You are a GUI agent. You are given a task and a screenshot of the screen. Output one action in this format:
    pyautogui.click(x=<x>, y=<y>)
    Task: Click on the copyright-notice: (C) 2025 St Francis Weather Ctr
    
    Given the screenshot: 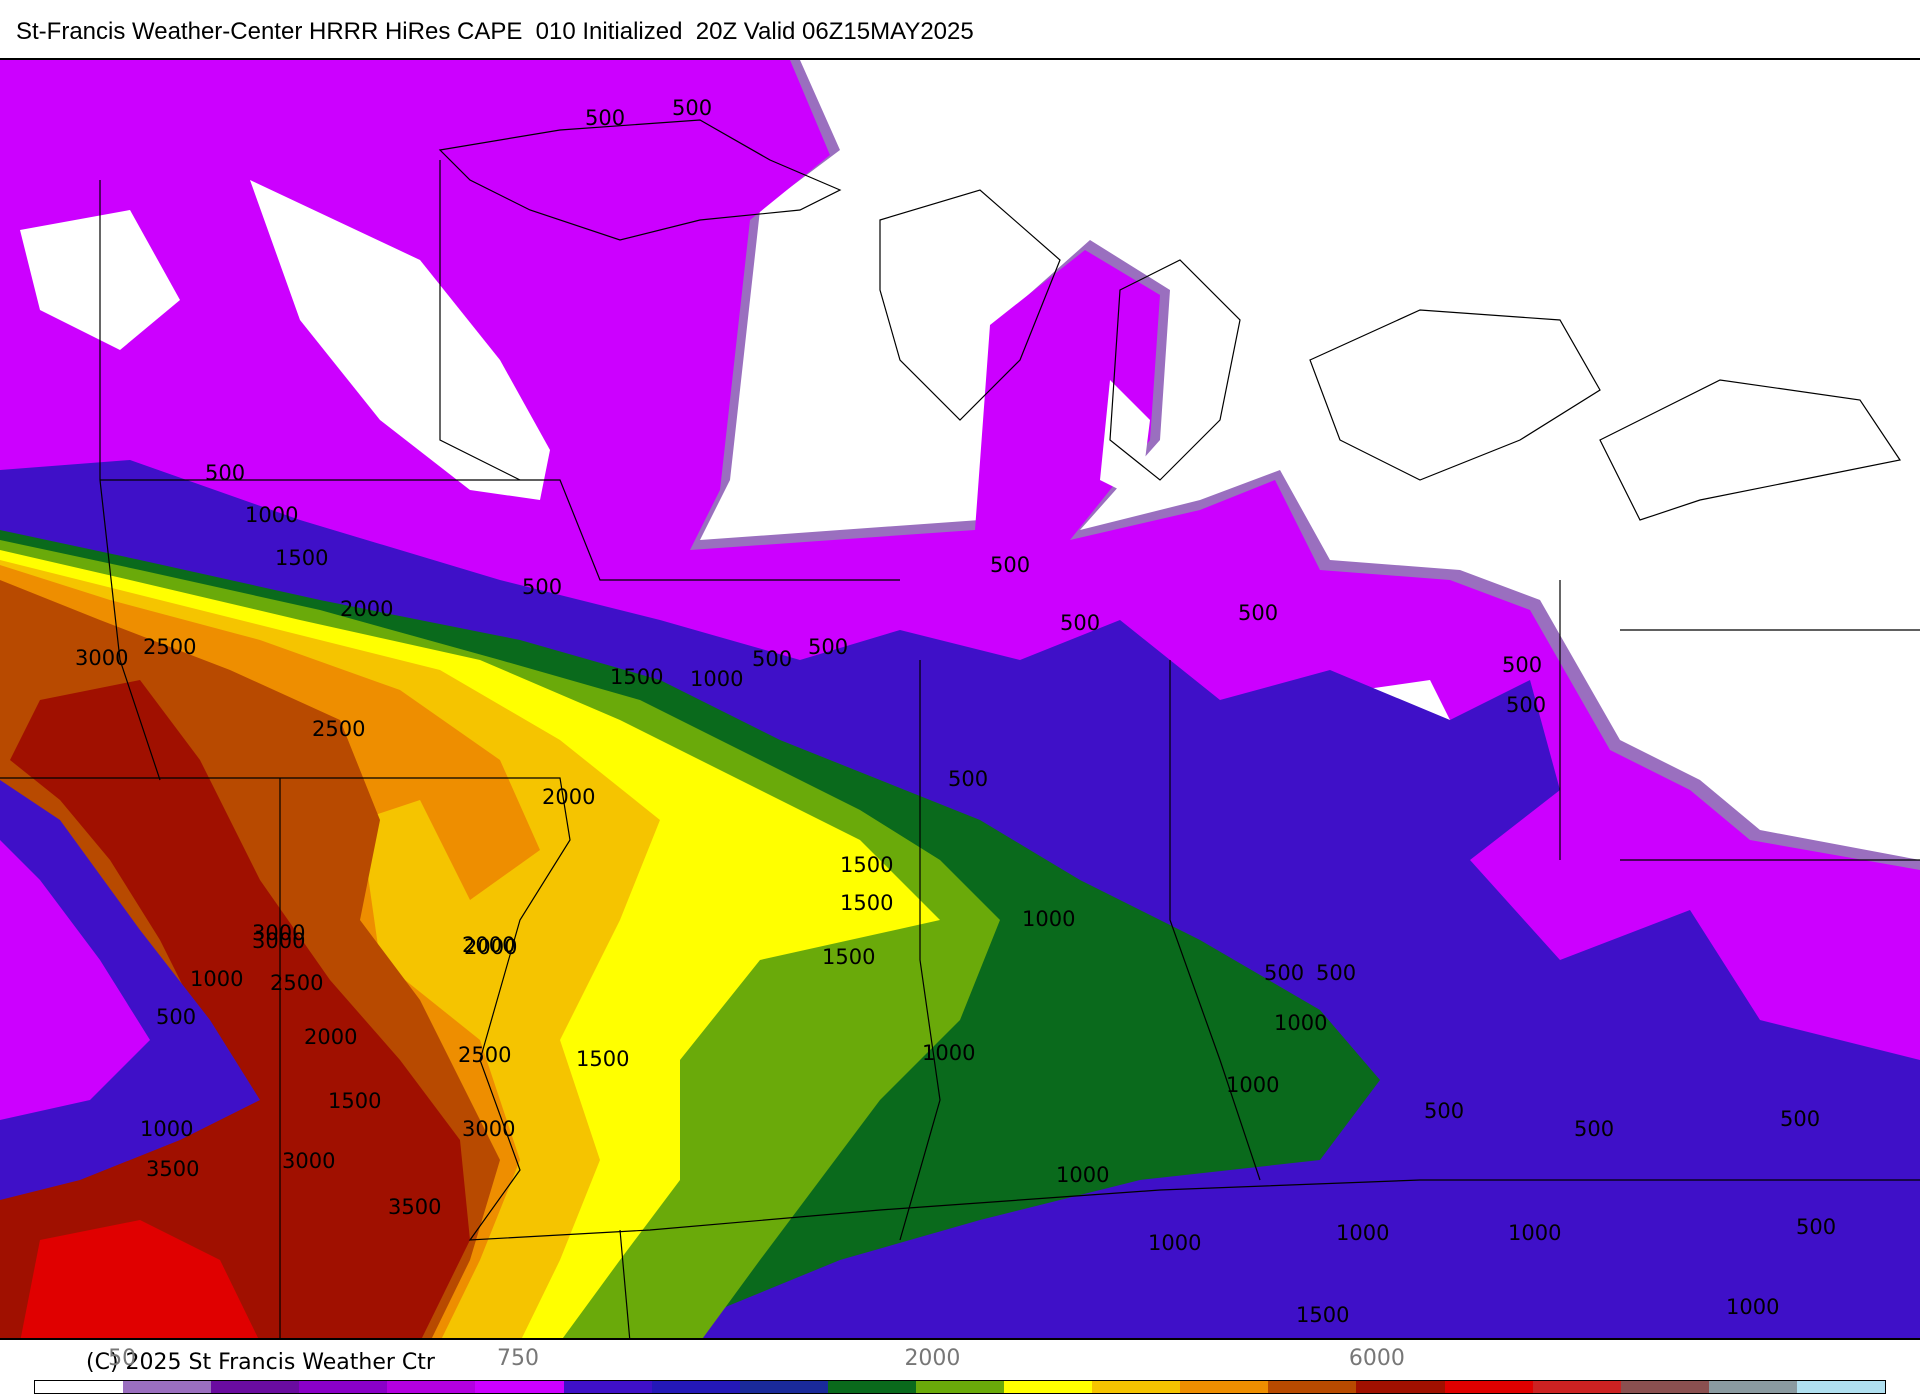 What is the action you would take?
    pyautogui.click(x=260, y=1362)
    